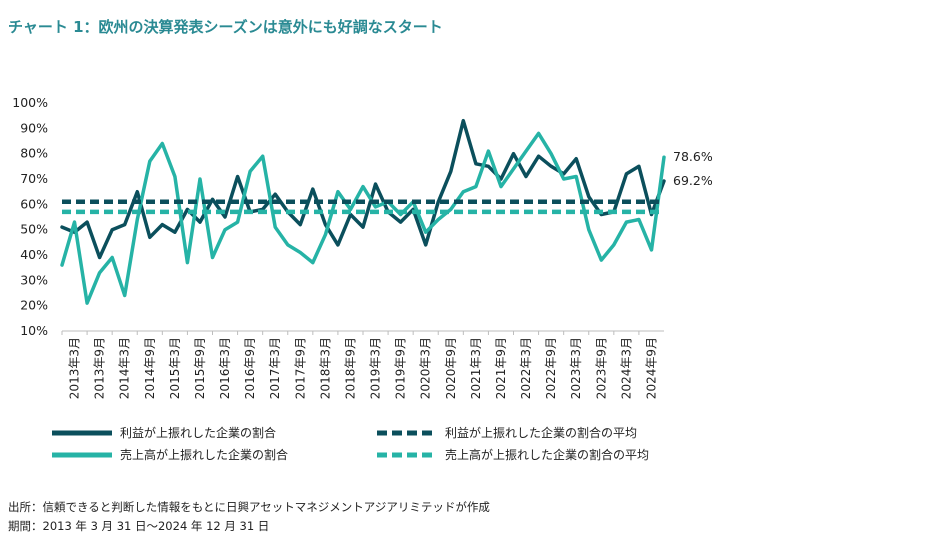 This screenshot has width=935, height=547. Describe the element at coordinates (225, 368) in the screenshot. I see `x-tick-label: 2016年3月` at that location.